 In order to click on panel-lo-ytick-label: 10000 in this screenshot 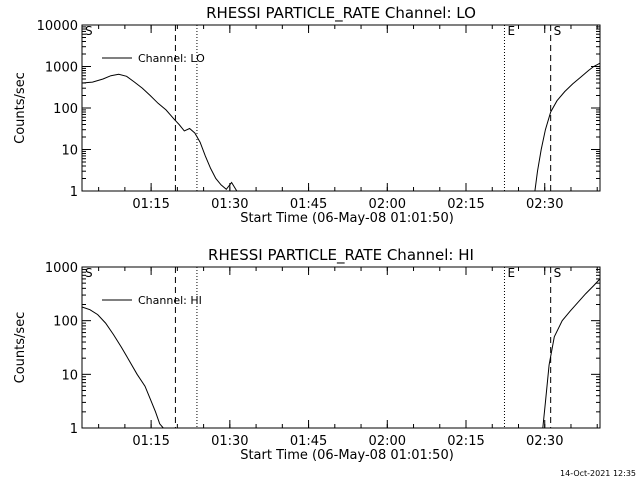, I will do `click(57, 26)`.